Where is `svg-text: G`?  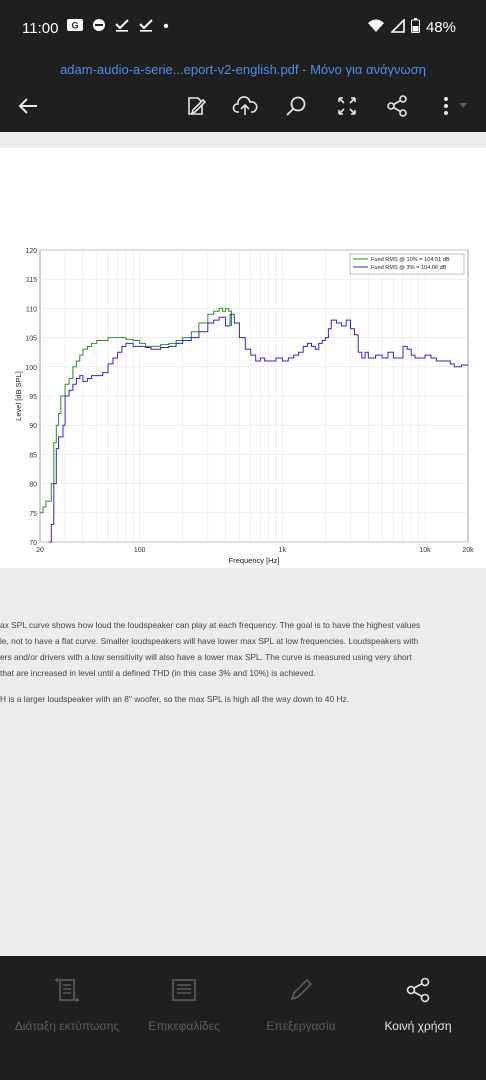
svg-text: G is located at coordinates (74, 26).